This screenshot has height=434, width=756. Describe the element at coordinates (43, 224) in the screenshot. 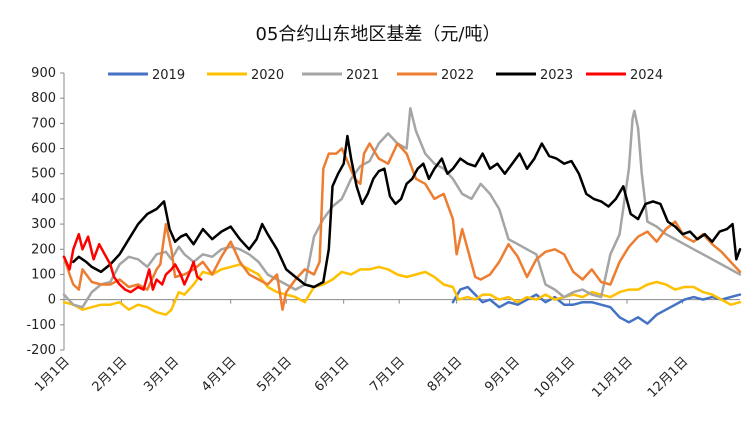

I see `y-tick-label: 300` at that location.